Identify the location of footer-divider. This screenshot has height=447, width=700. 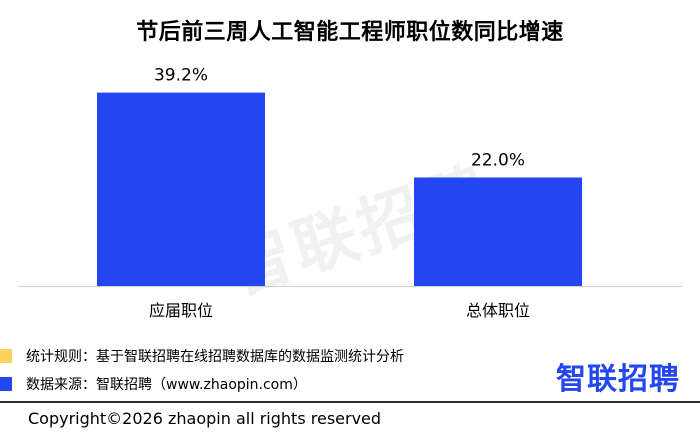
(350, 402).